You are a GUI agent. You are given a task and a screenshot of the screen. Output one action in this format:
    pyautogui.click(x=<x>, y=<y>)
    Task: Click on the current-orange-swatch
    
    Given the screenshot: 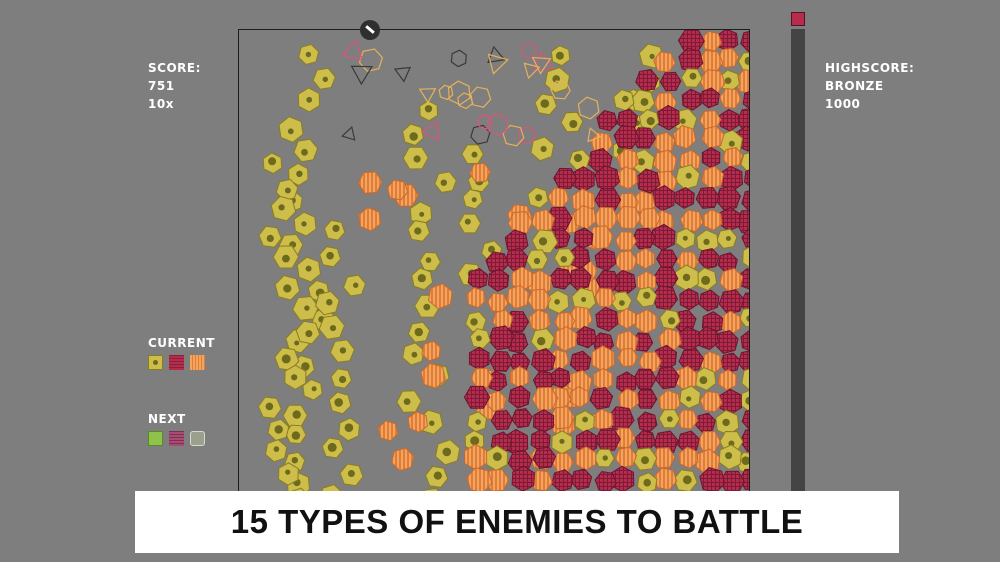 What is the action you would take?
    pyautogui.click(x=197, y=362)
    